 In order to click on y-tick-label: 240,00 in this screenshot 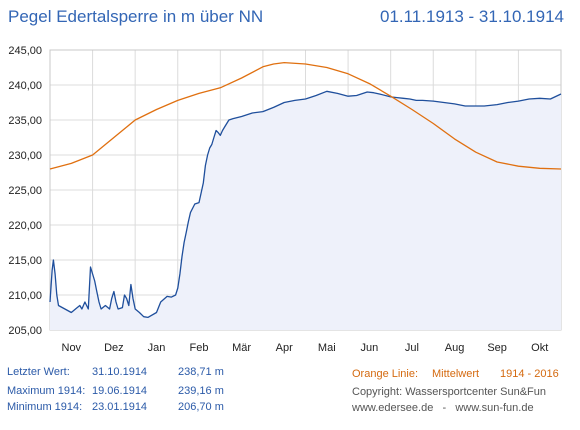, I will do `click(25, 86)`.